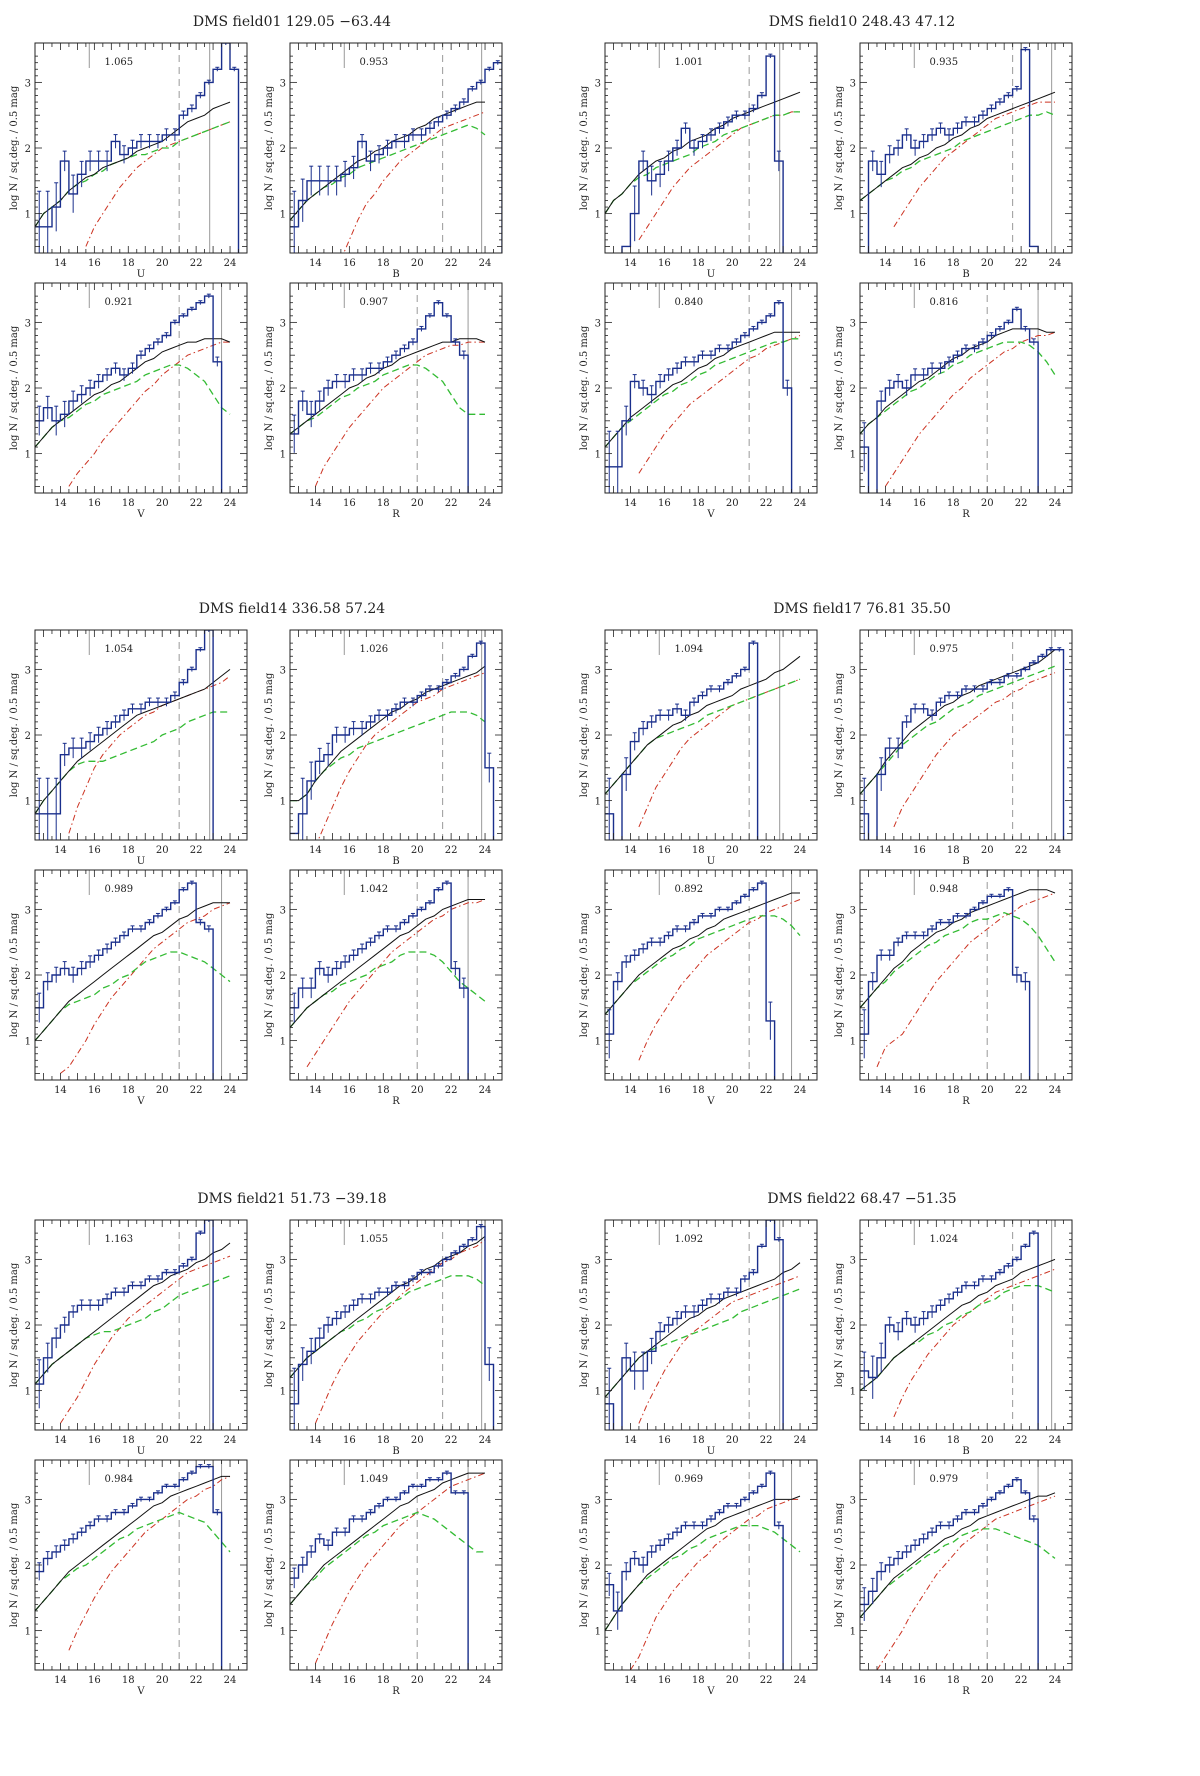  I want to click on x-axis-label: B, so click(395, 1451).